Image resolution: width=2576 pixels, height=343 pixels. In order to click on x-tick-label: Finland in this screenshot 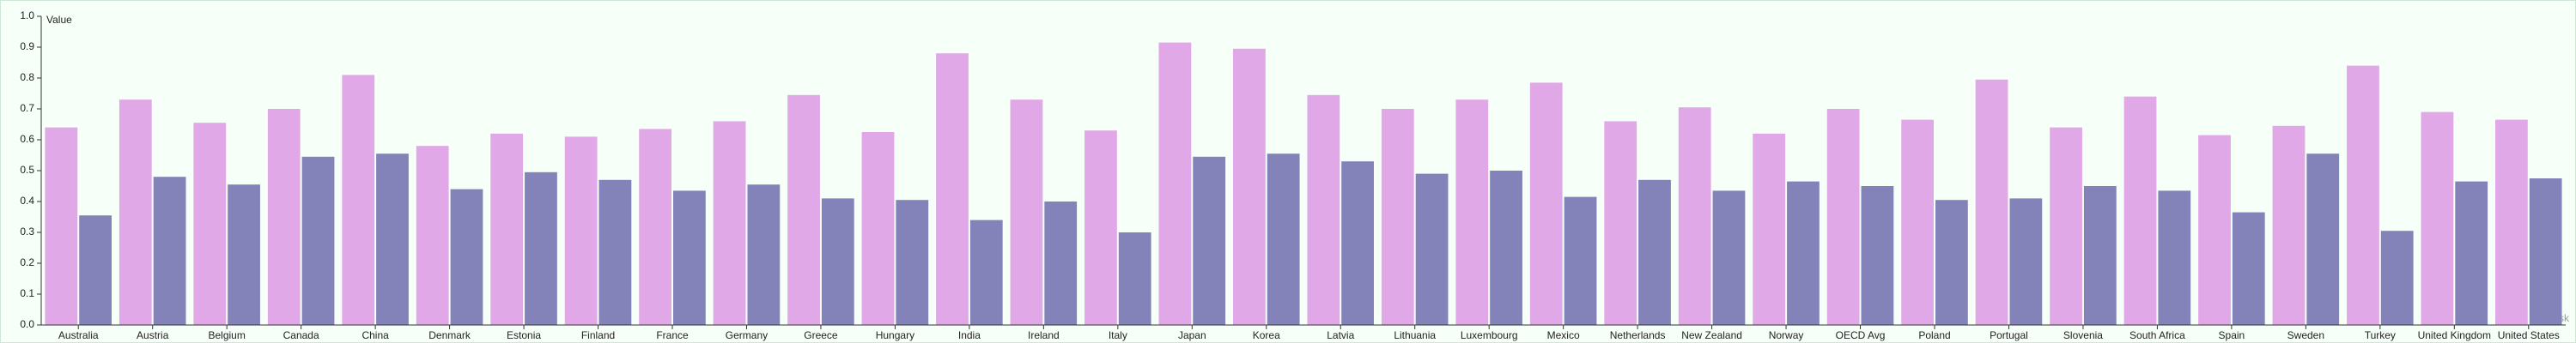, I will do `click(598, 335)`.